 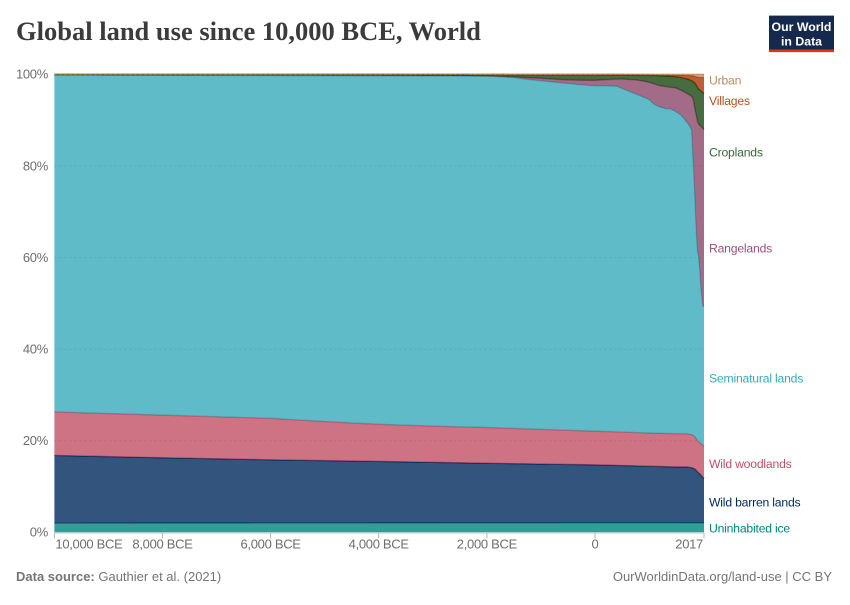 What do you see at coordinates (39, 532) in the screenshot?
I see `svg-text: 0%` at bounding box center [39, 532].